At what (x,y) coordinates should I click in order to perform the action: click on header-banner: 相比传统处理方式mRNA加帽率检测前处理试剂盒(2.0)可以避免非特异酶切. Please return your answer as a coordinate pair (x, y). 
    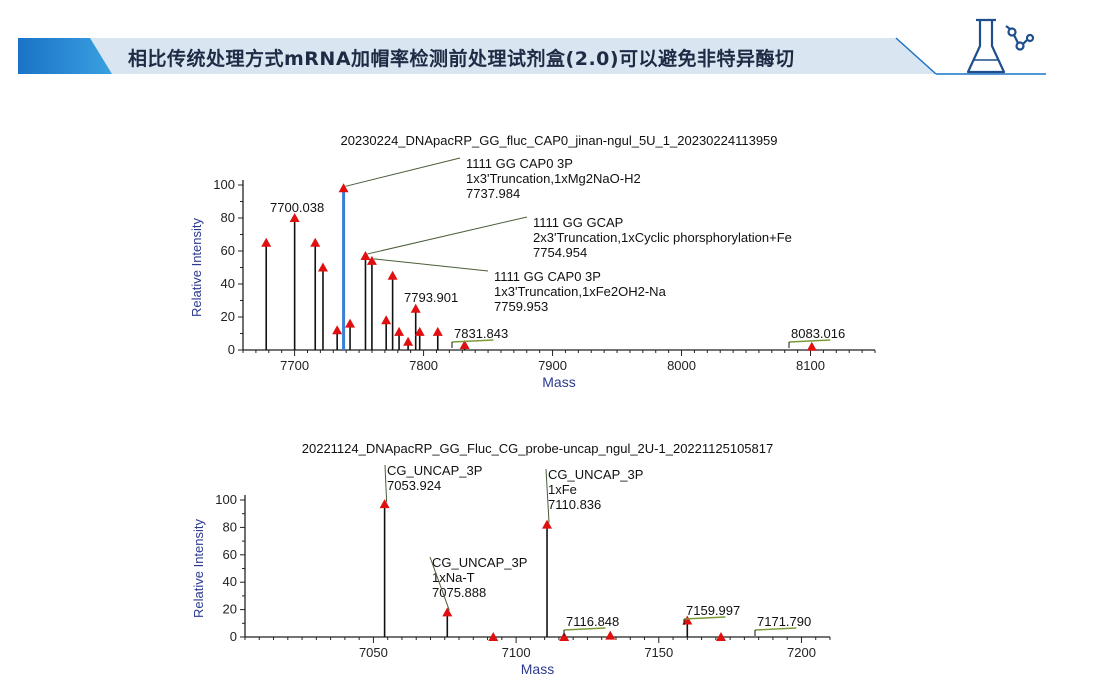
    Looking at the image, I should click on (547, 45).